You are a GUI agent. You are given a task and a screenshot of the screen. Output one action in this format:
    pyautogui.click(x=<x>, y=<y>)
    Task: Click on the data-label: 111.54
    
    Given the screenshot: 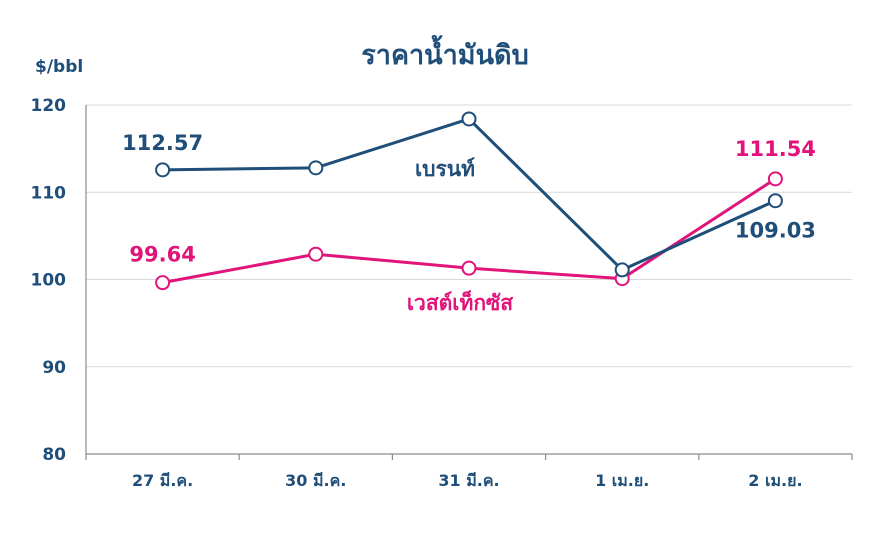 What is the action you would take?
    pyautogui.click(x=775, y=149)
    